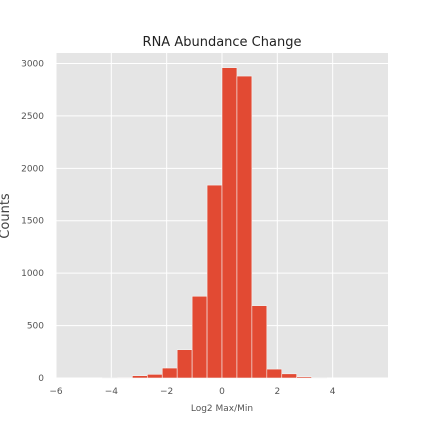  What do you see at coordinates (32, 274) in the screenshot?
I see `y-tick-label: 1000` at bounding box center [32, 274].